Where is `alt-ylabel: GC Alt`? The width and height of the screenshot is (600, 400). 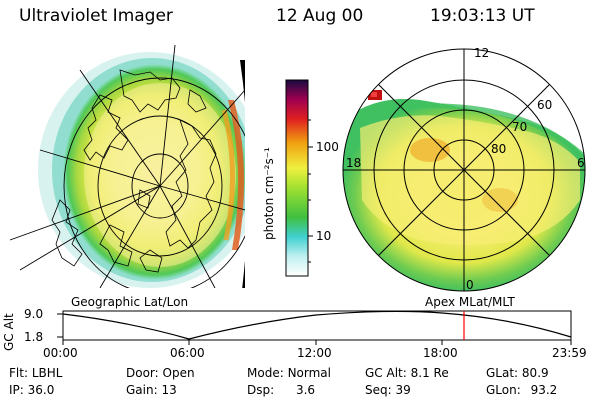
alt-ylabel: GC Alt is located at coordinates (9, 332).